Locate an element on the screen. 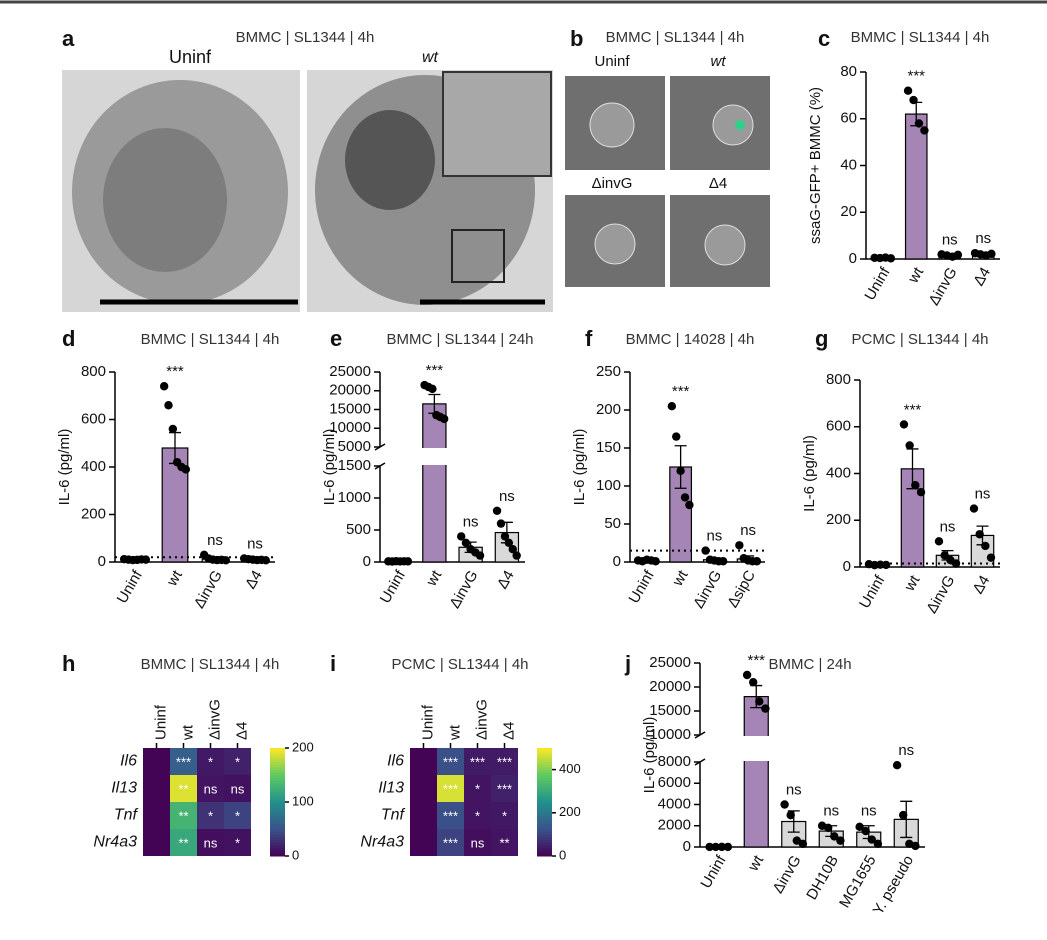 The image size is (1047, 940). panel-letter: i is located at coordinates (333, 663).